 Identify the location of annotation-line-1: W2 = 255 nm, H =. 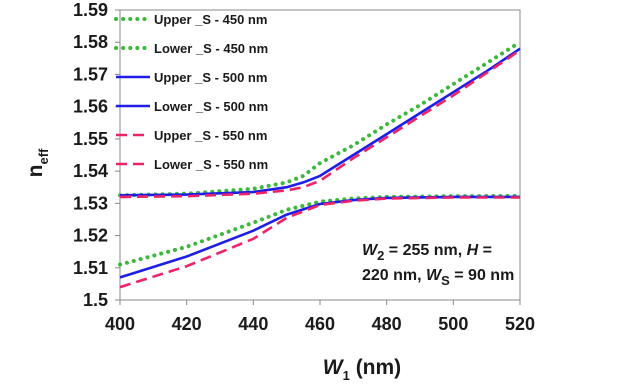
(427, 252).